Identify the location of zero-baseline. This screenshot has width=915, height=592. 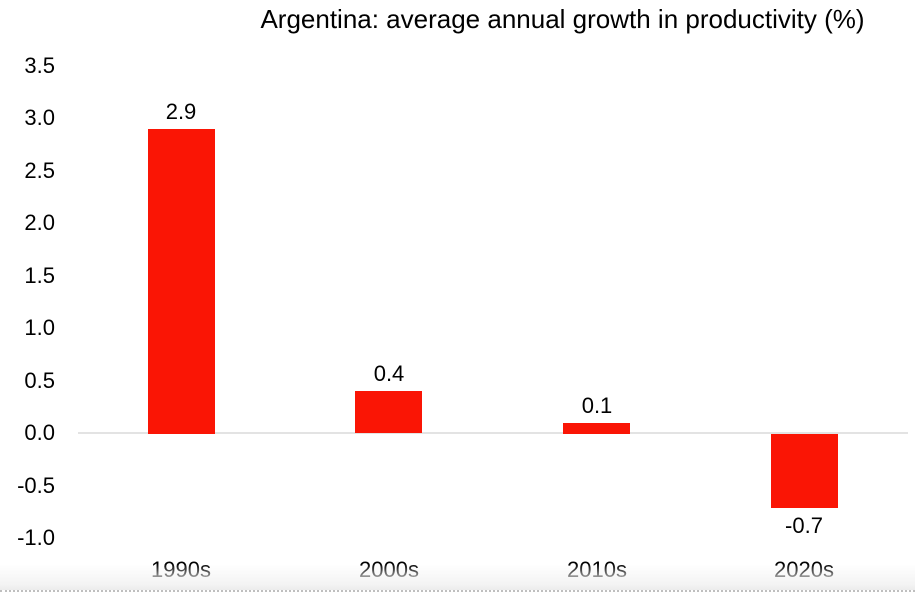
(492, 433).